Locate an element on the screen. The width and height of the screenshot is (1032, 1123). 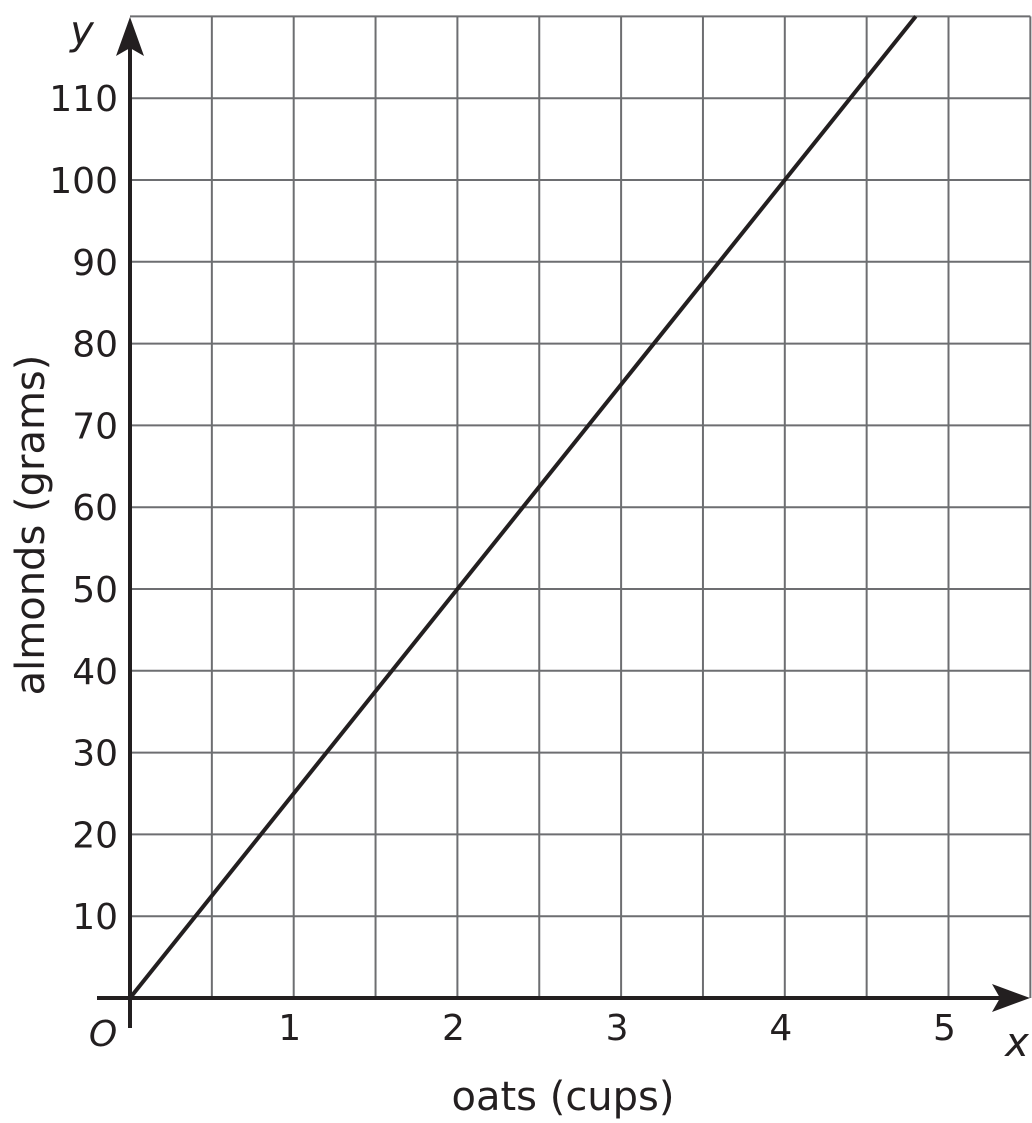
y-tick-label: 100 is located at coordinates (83, 181).